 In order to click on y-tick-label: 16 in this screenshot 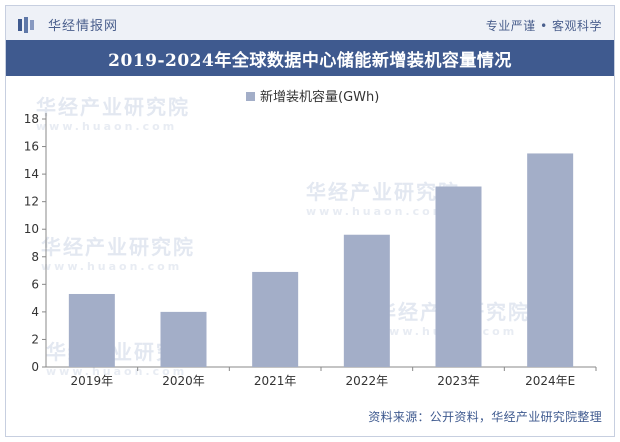, I will do `click(31, 147)`.